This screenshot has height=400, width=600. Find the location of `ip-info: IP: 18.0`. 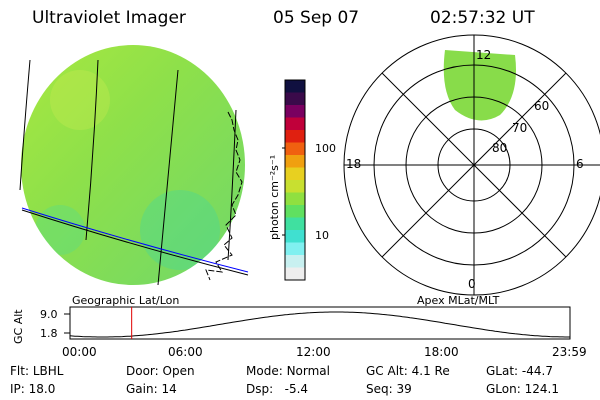

ip-info: IP: 18.0 is located at coordinates (33, 389).